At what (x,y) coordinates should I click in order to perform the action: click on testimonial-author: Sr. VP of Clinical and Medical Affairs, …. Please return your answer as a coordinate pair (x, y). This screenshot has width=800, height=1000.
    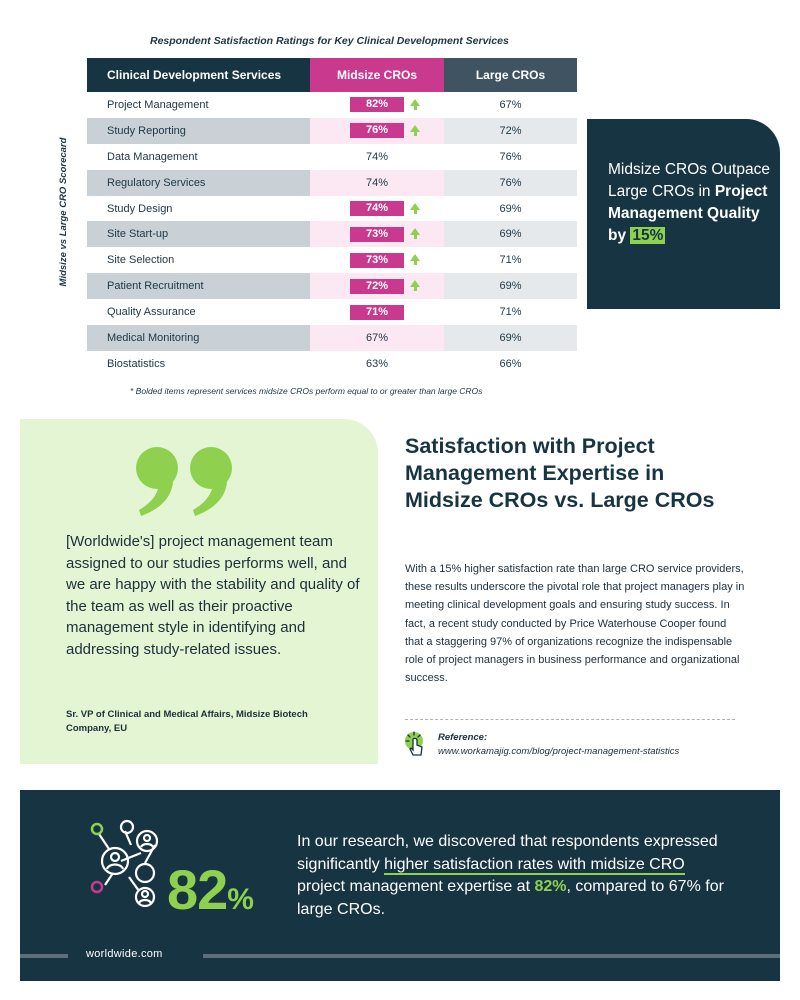
    Looking at the image, I should click on (187, 721).